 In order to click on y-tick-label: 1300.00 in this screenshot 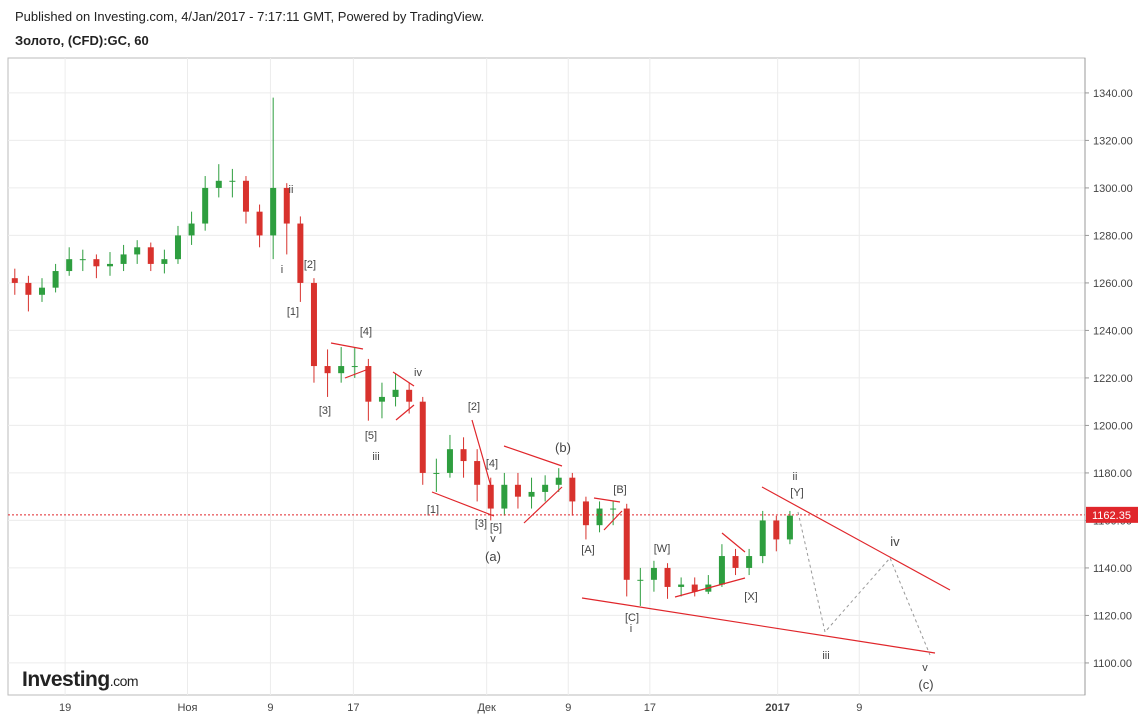, I will do `click(1113, 189)`.